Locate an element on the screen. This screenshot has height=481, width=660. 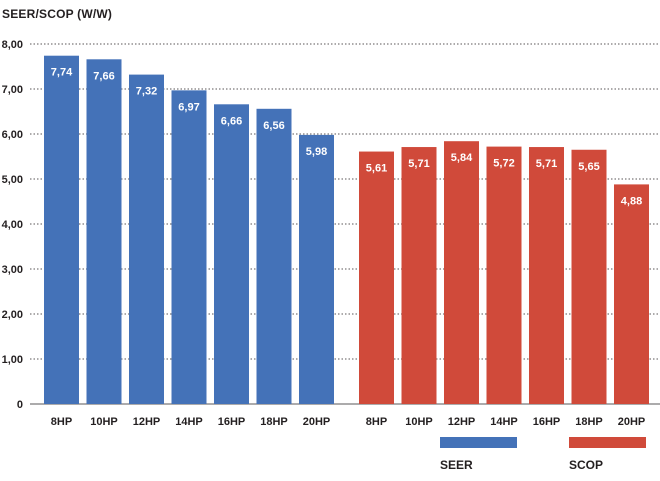
data-label: 6,97 is located at coordinates (188, 107).